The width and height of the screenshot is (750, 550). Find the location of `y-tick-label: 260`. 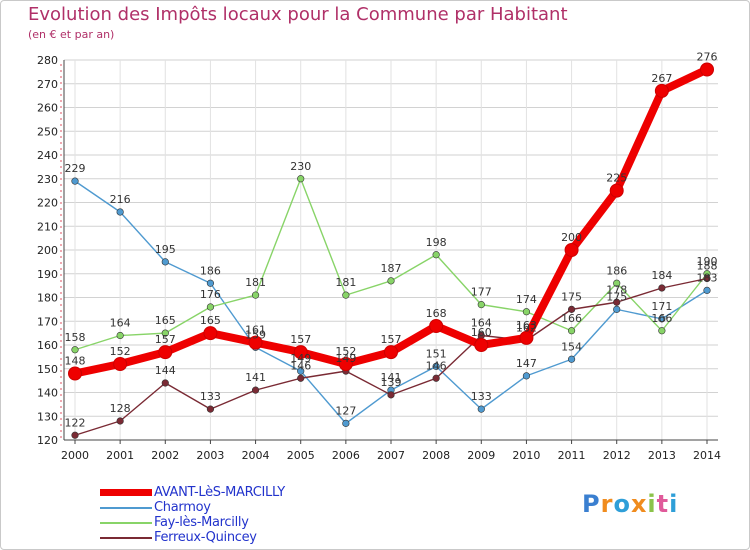

y-tick-label: 260 is located at coordinates (47, 108).